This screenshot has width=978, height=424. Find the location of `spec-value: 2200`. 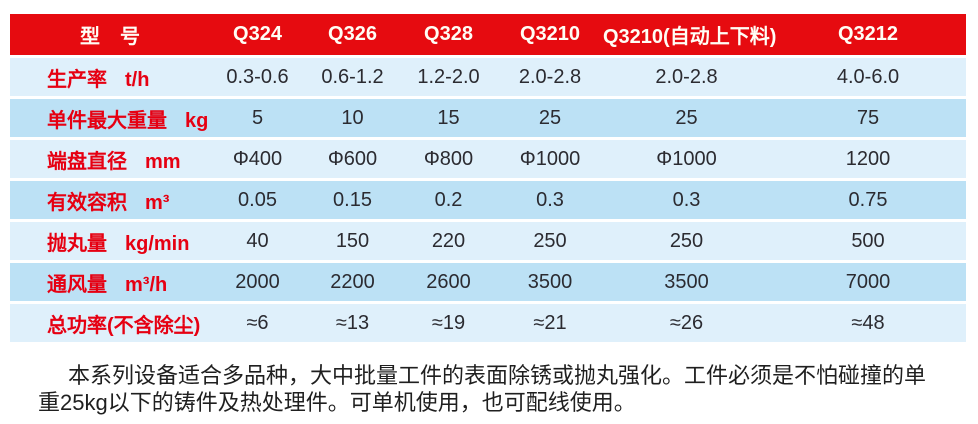

spec-value: 2200 is located at coordinates (352, 281).